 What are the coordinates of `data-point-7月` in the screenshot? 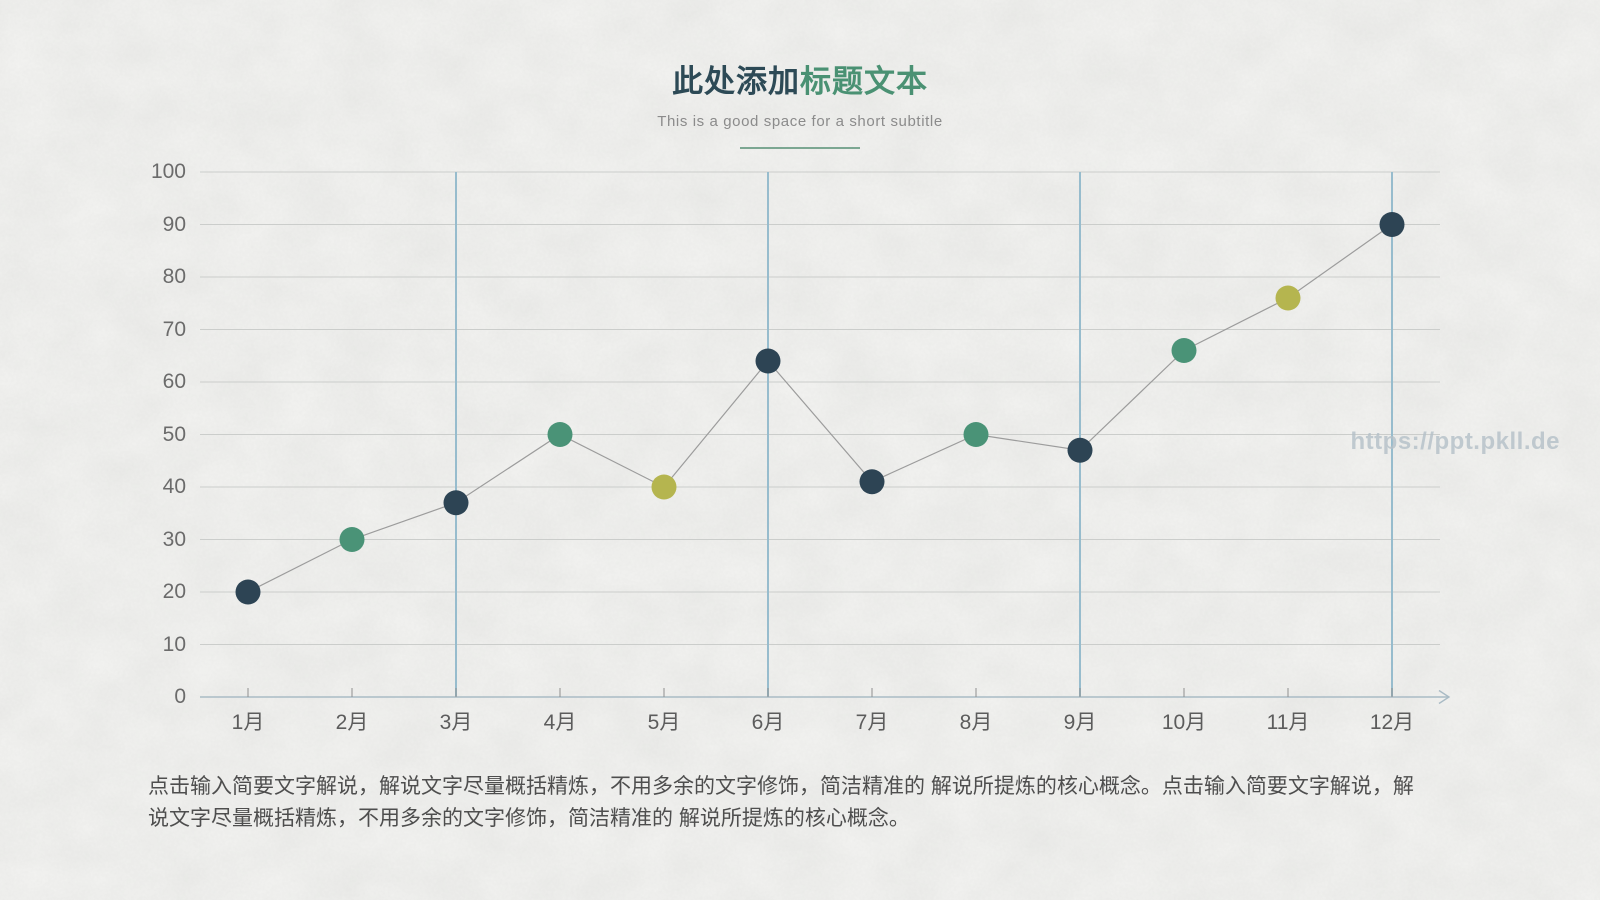 It's located at (872, 482).